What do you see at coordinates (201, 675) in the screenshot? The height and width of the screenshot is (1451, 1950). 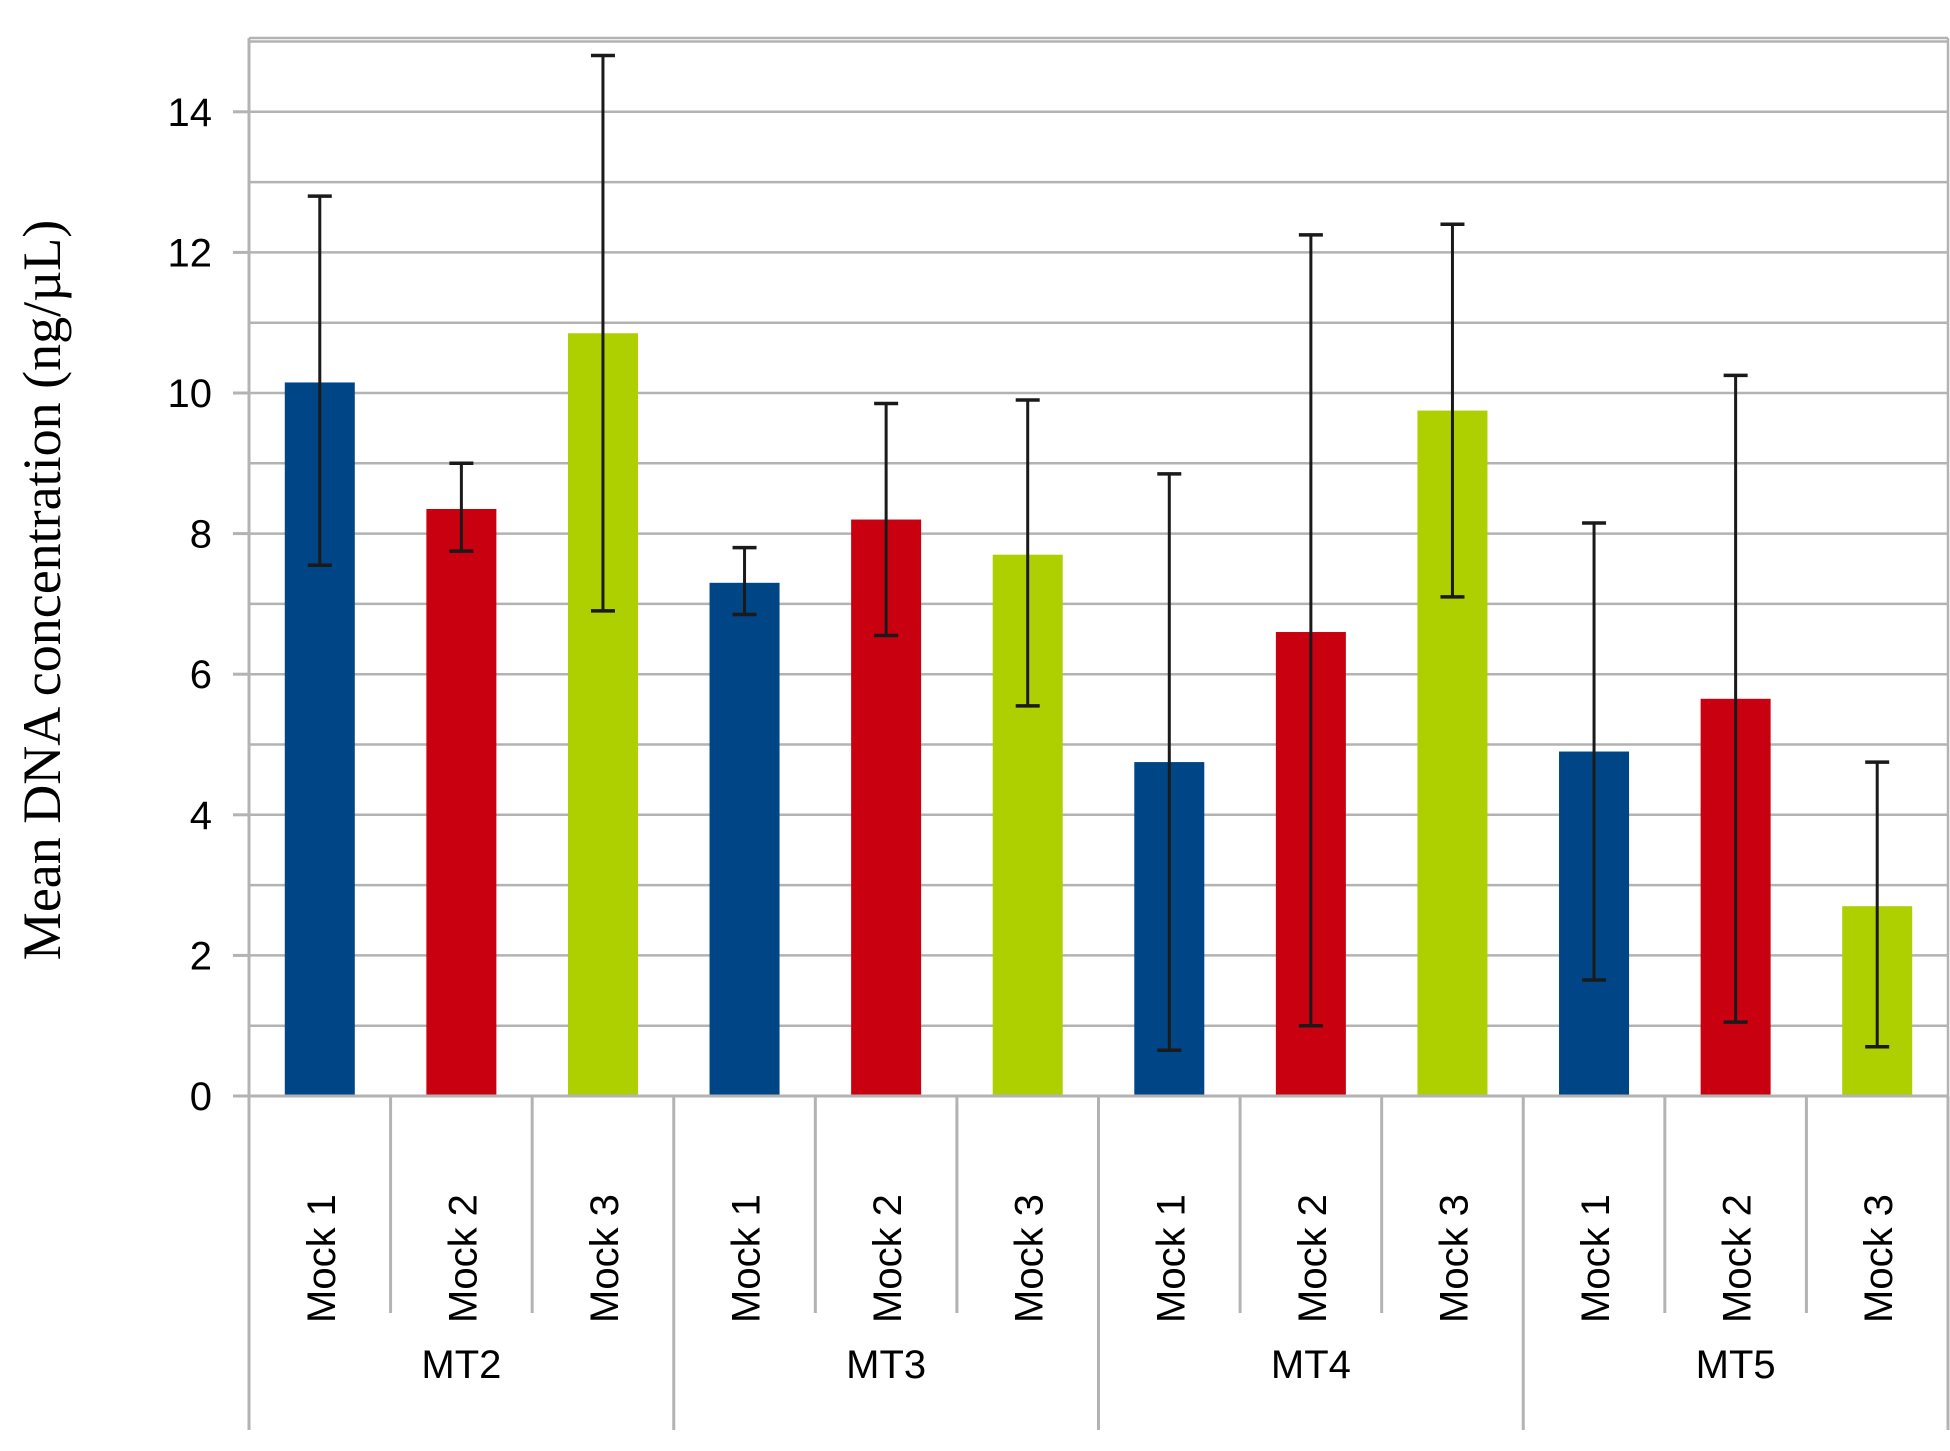 I see `y-tick-label: 6` at bounding box center [201, 675].